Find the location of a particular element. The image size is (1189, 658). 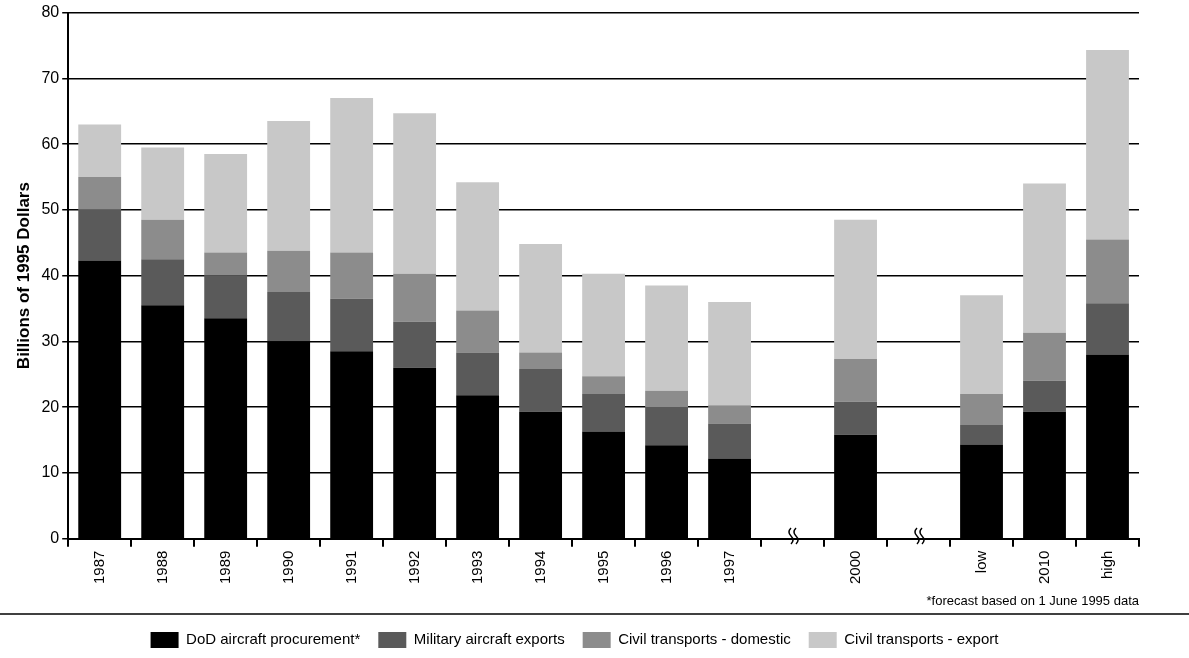

y-tick-label: 0 is located at coordinates (55, 538).